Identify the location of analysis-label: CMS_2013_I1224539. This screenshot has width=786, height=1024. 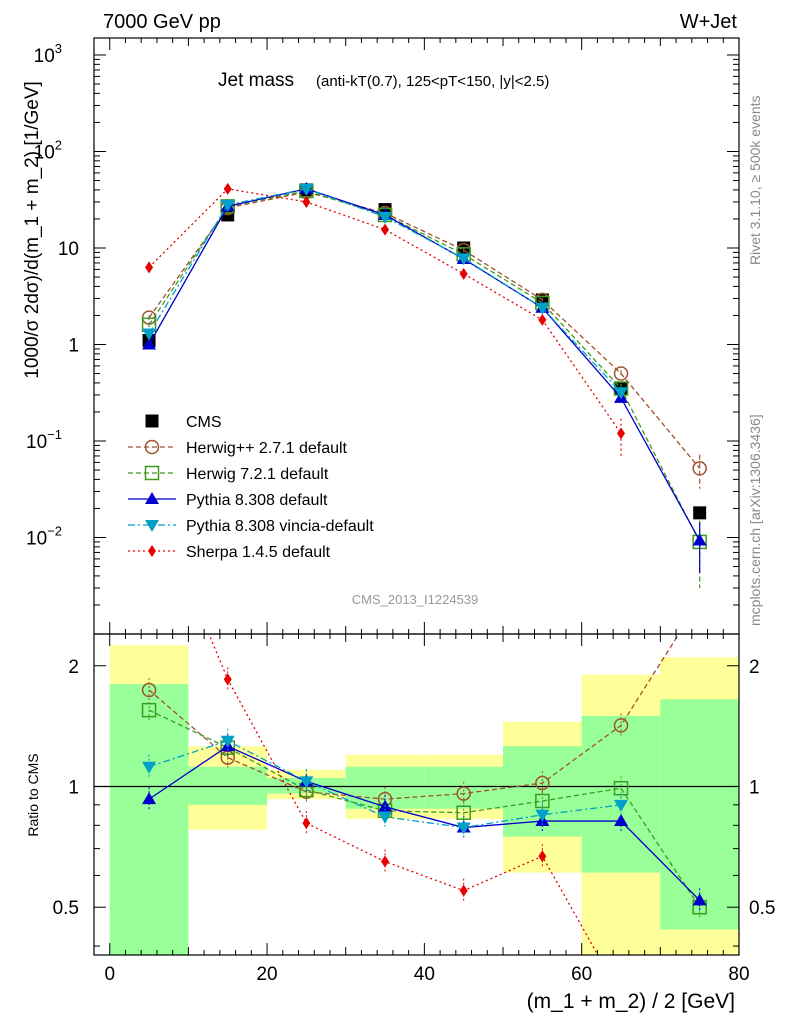
(415, 599).